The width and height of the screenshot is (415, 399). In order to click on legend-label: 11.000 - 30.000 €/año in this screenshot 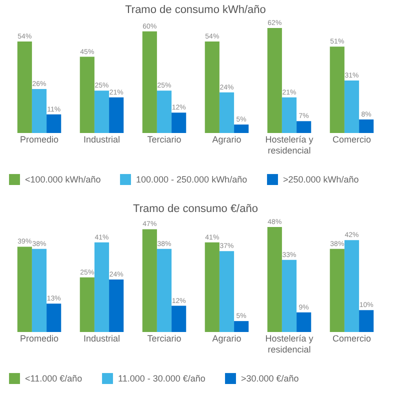, I will do `click(162, 379)`.